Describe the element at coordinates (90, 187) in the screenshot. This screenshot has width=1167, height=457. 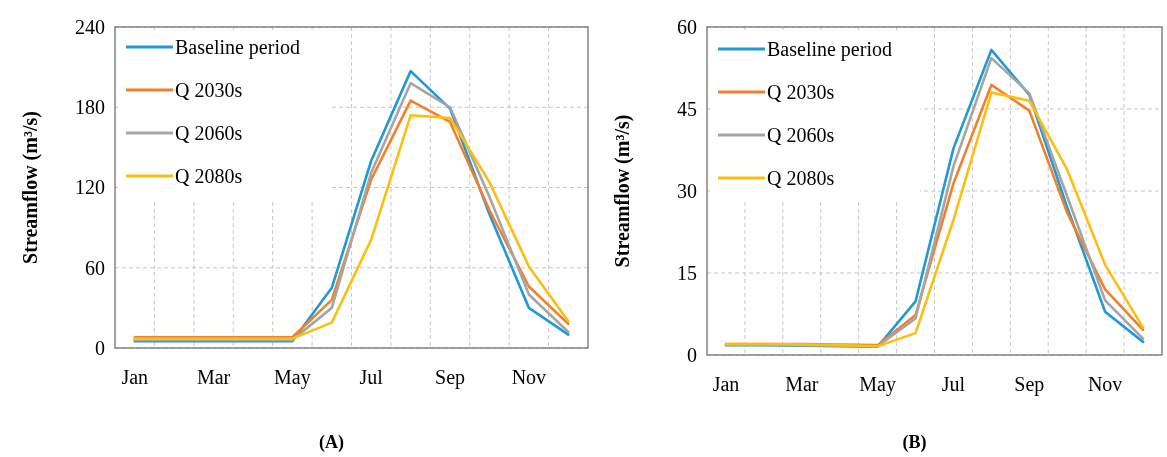
I see `y-tick-label: 120` at that location.